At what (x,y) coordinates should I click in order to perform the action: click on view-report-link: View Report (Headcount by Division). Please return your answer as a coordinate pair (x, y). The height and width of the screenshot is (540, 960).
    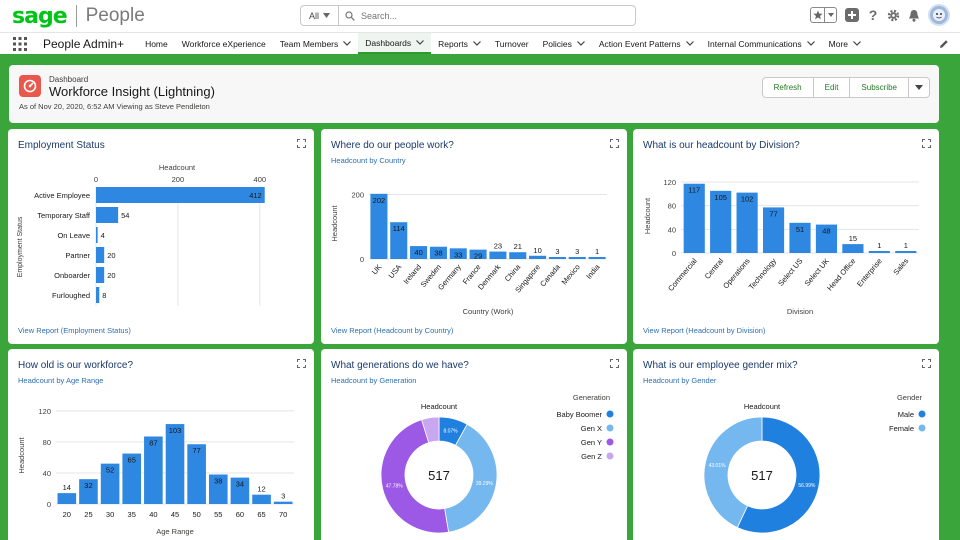
    Looking at the image, I should click on (704, 330).